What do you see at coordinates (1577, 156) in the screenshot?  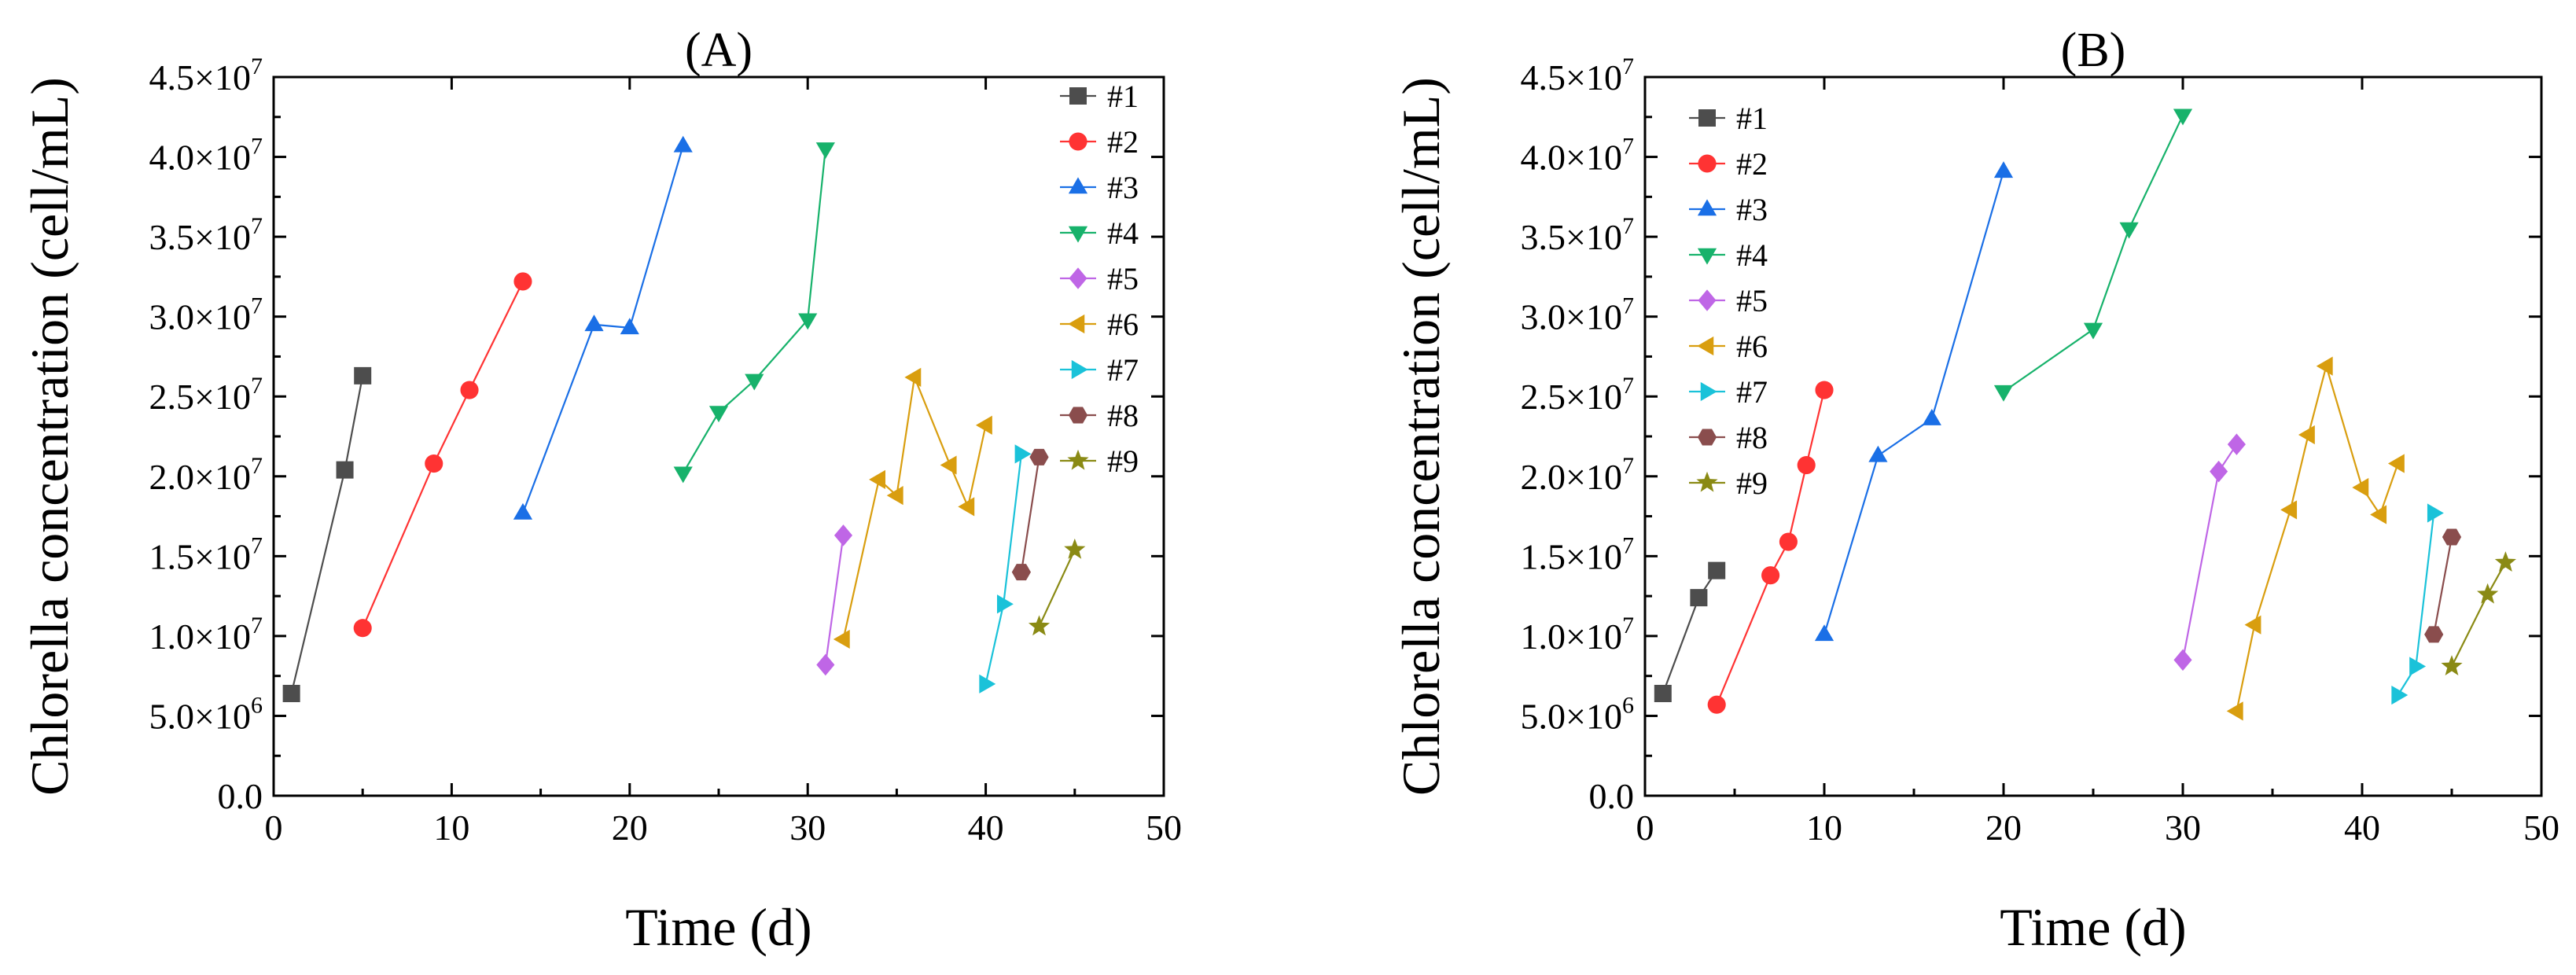 I see `y-tick-label: 4.0×10⁷` at bounding box center [1577, 156].